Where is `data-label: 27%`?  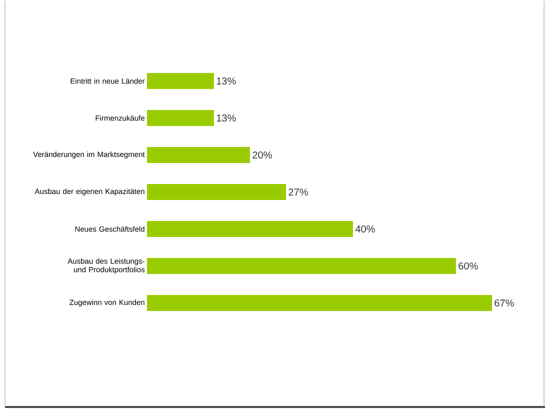
data-label: 27% is located at coordinates (298, 192).